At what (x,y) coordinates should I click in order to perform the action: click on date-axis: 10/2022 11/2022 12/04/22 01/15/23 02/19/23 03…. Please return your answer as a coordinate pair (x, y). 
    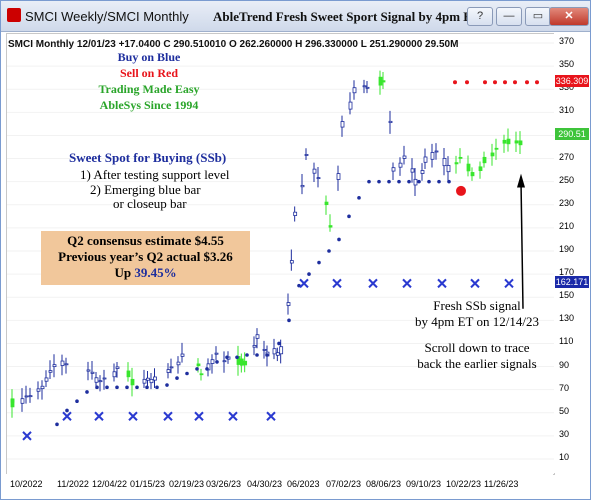
    Looking at the image, I should click on (279, 485).